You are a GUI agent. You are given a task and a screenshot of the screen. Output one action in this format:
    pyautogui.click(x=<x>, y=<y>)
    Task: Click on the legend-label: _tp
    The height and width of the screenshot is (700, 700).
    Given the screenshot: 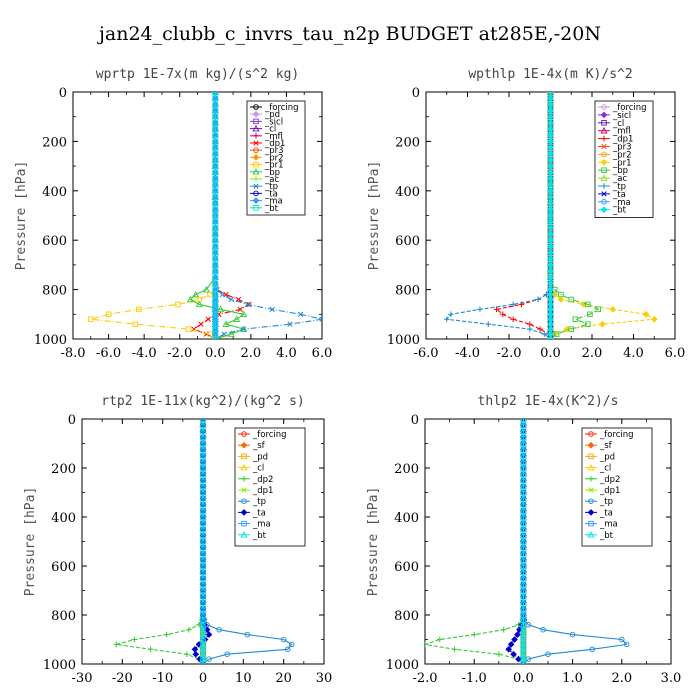 What is the action you would take?
    pyautogui.click(x=619, y=187)
    